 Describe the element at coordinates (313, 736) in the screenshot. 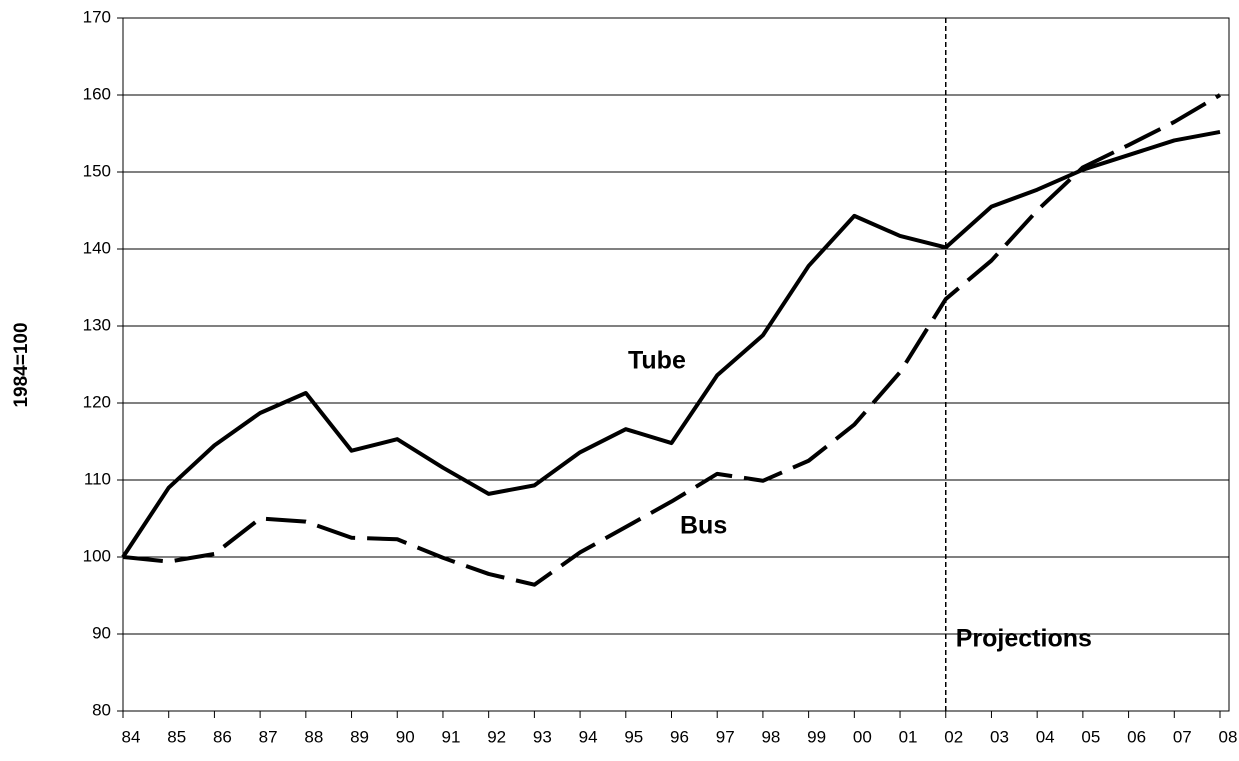

I see `x-tick-label: 88` at that location.